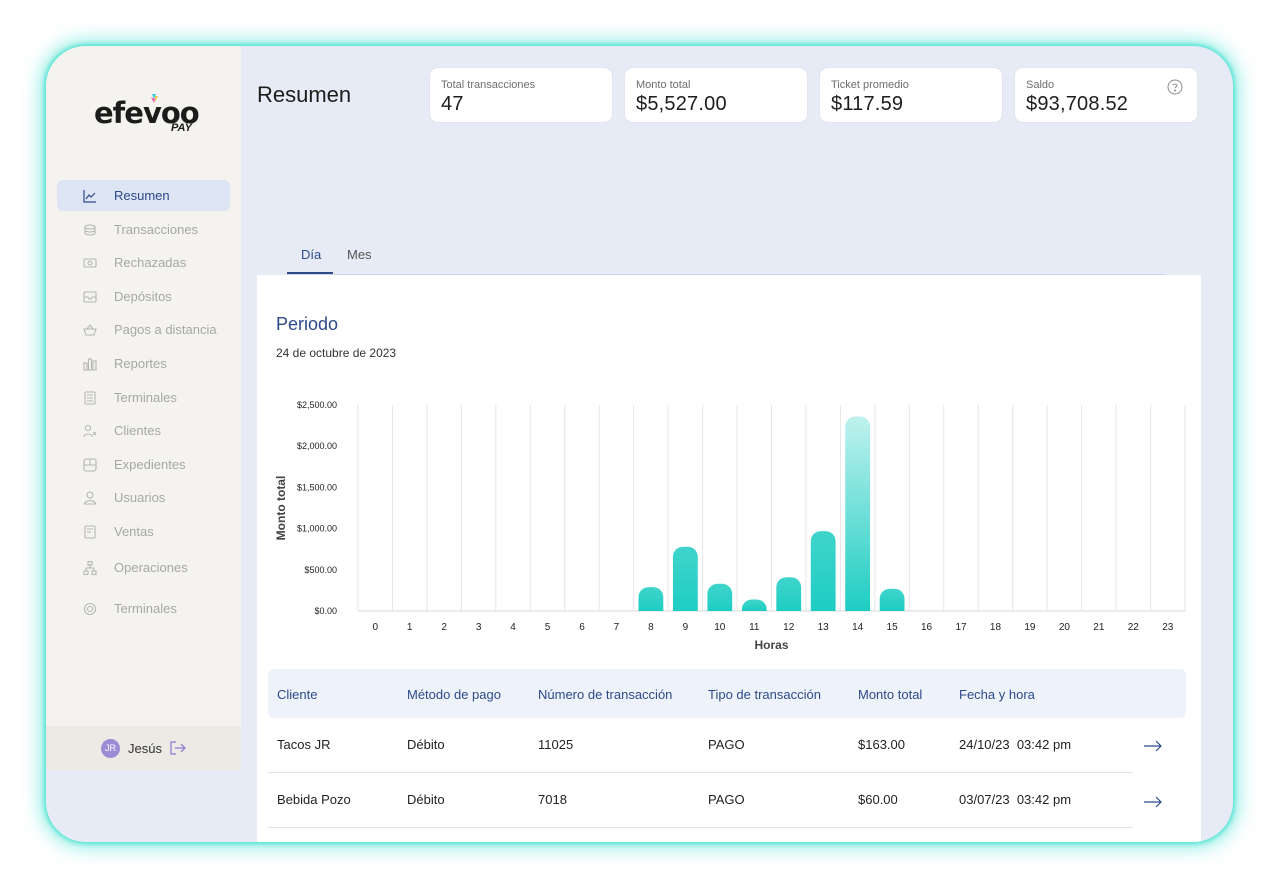 The image size is (1279, 888). Describe the element at coordinates (143, 296) in the screenshot. I see `sidebar-item-depositos: Depósitos` at that location.